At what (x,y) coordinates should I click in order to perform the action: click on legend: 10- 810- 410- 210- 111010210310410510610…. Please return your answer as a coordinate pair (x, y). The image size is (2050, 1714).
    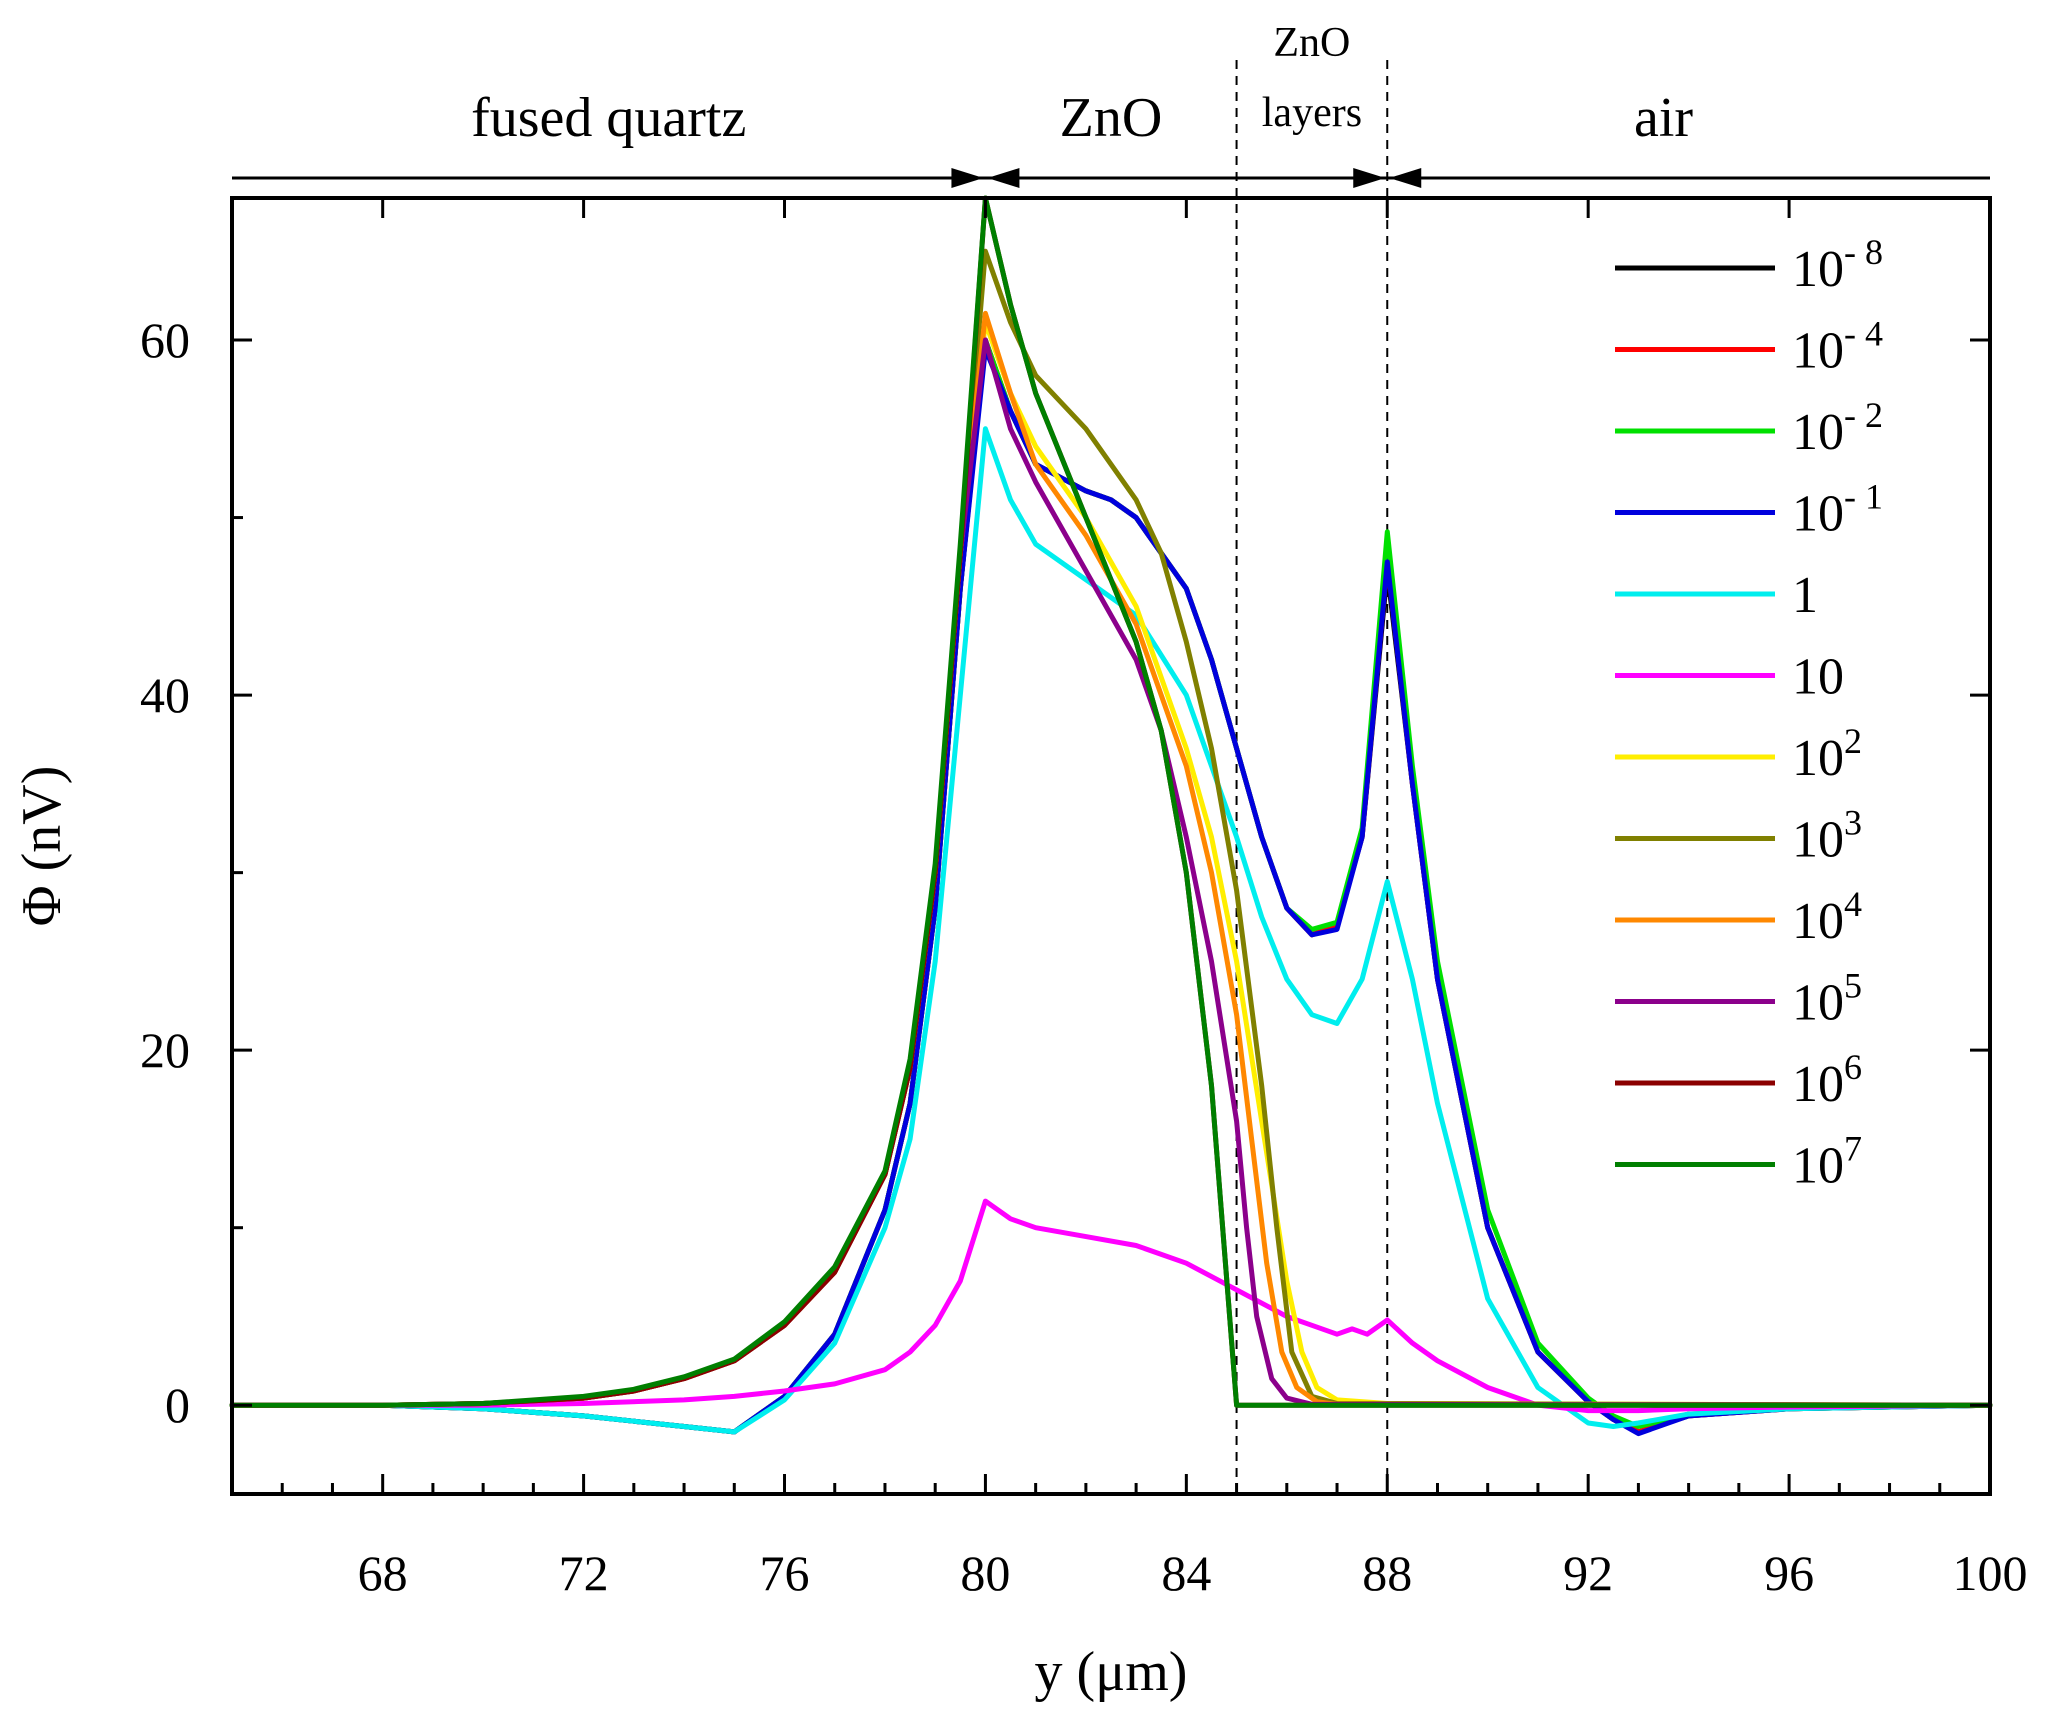
    Looking at the image, I should click on (1749, 713).